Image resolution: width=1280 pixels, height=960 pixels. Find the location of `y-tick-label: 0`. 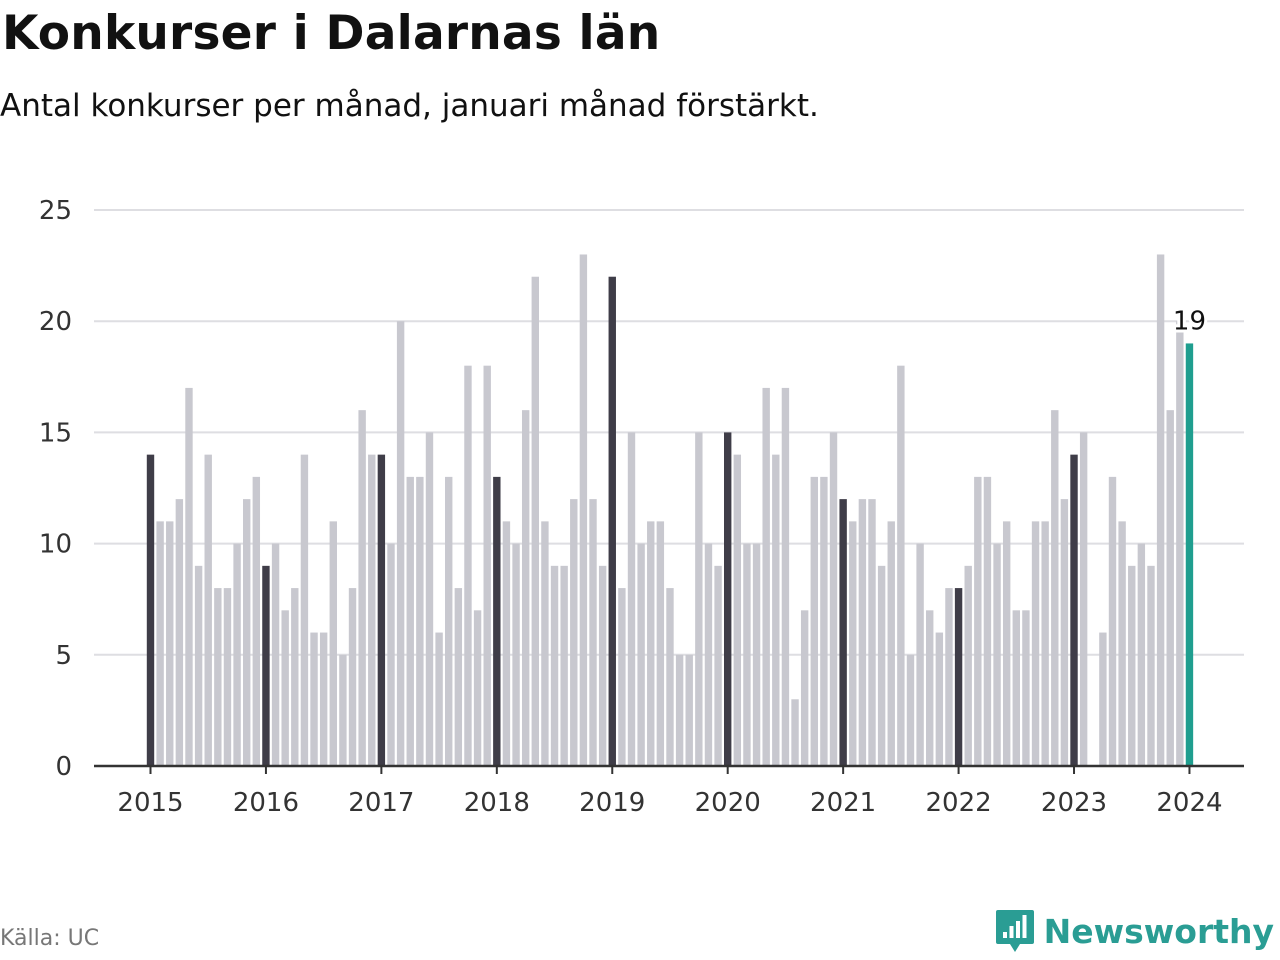

y-tick-label: 0 is located at coordinates (63, 767).